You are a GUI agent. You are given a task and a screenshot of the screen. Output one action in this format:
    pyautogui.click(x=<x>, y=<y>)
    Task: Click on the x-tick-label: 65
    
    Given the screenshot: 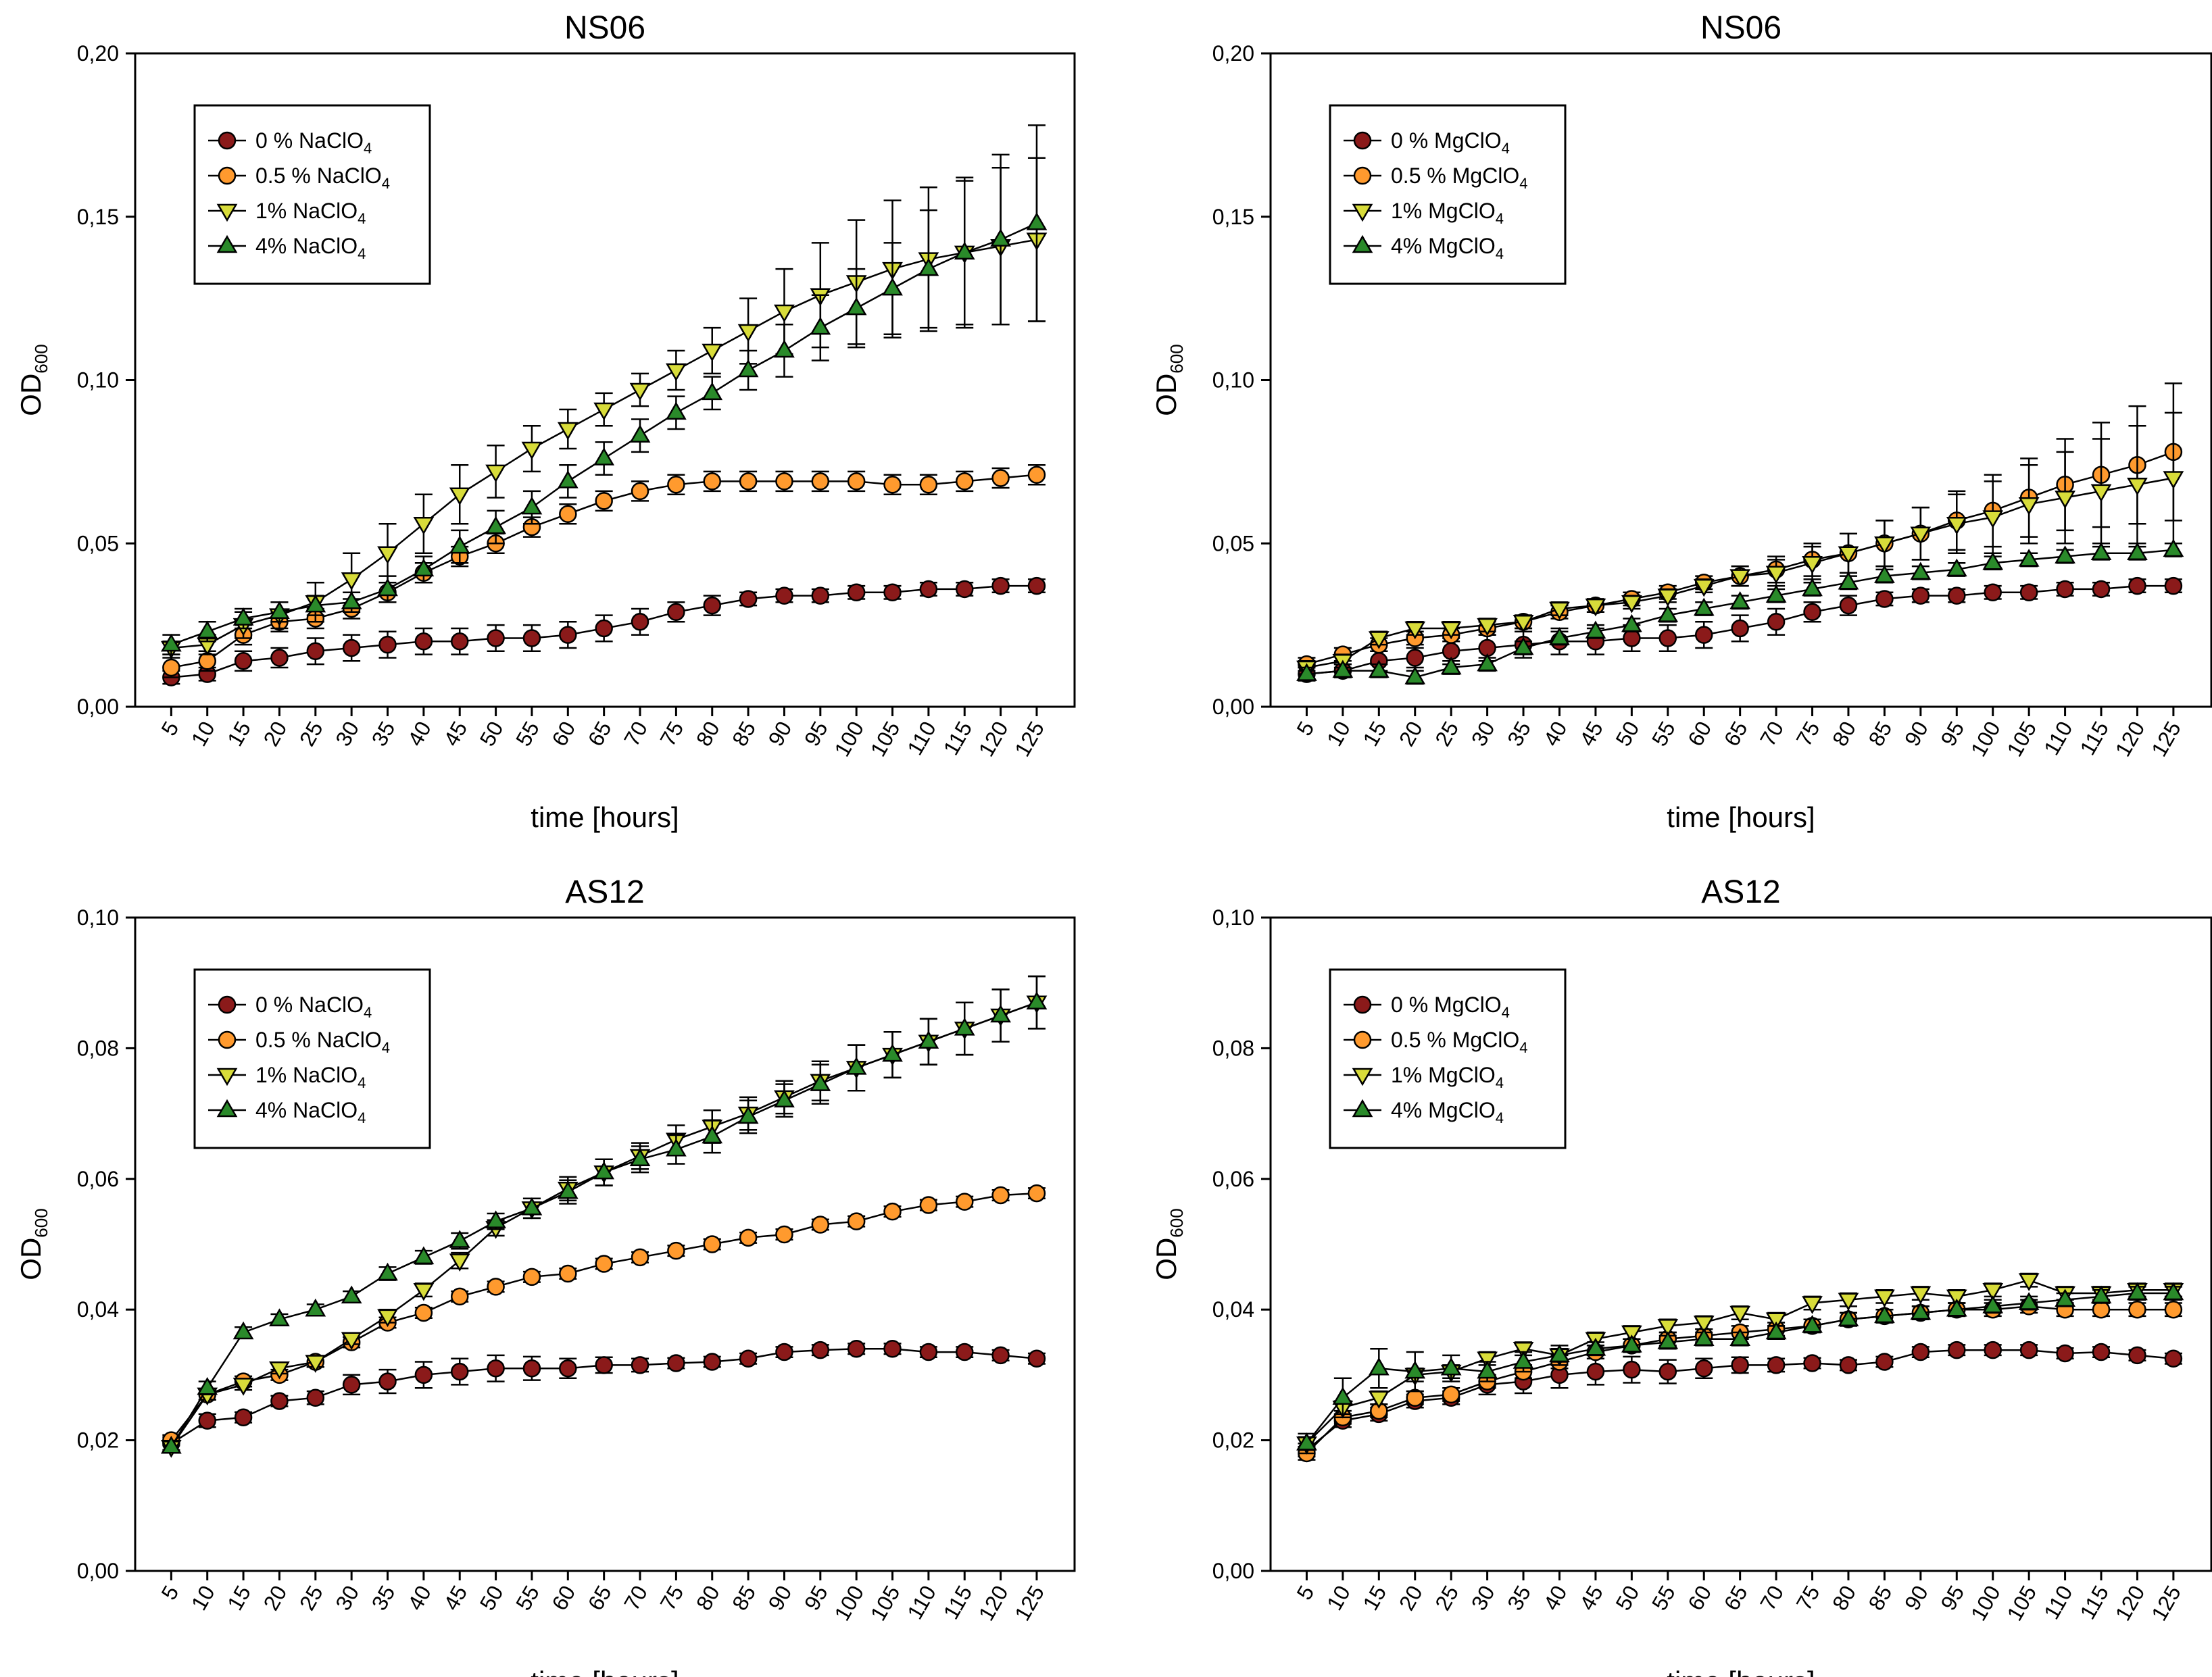 What is the action you would take?
    pyautogui.click(x=1735, y=734)
    